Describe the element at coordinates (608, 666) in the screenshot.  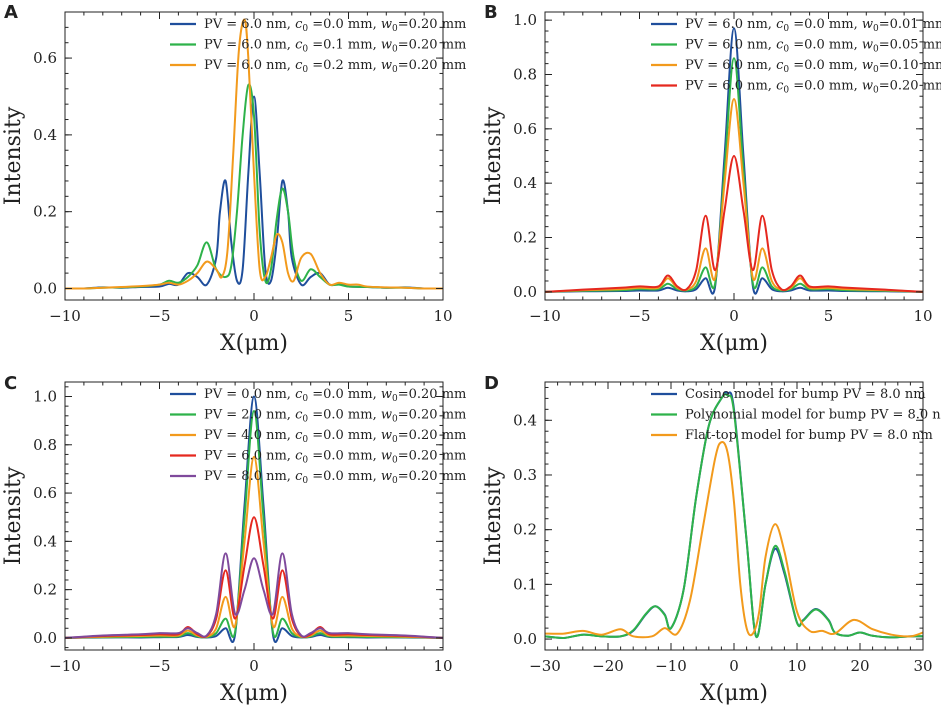
I see `x-tick-label: −20` at that location.